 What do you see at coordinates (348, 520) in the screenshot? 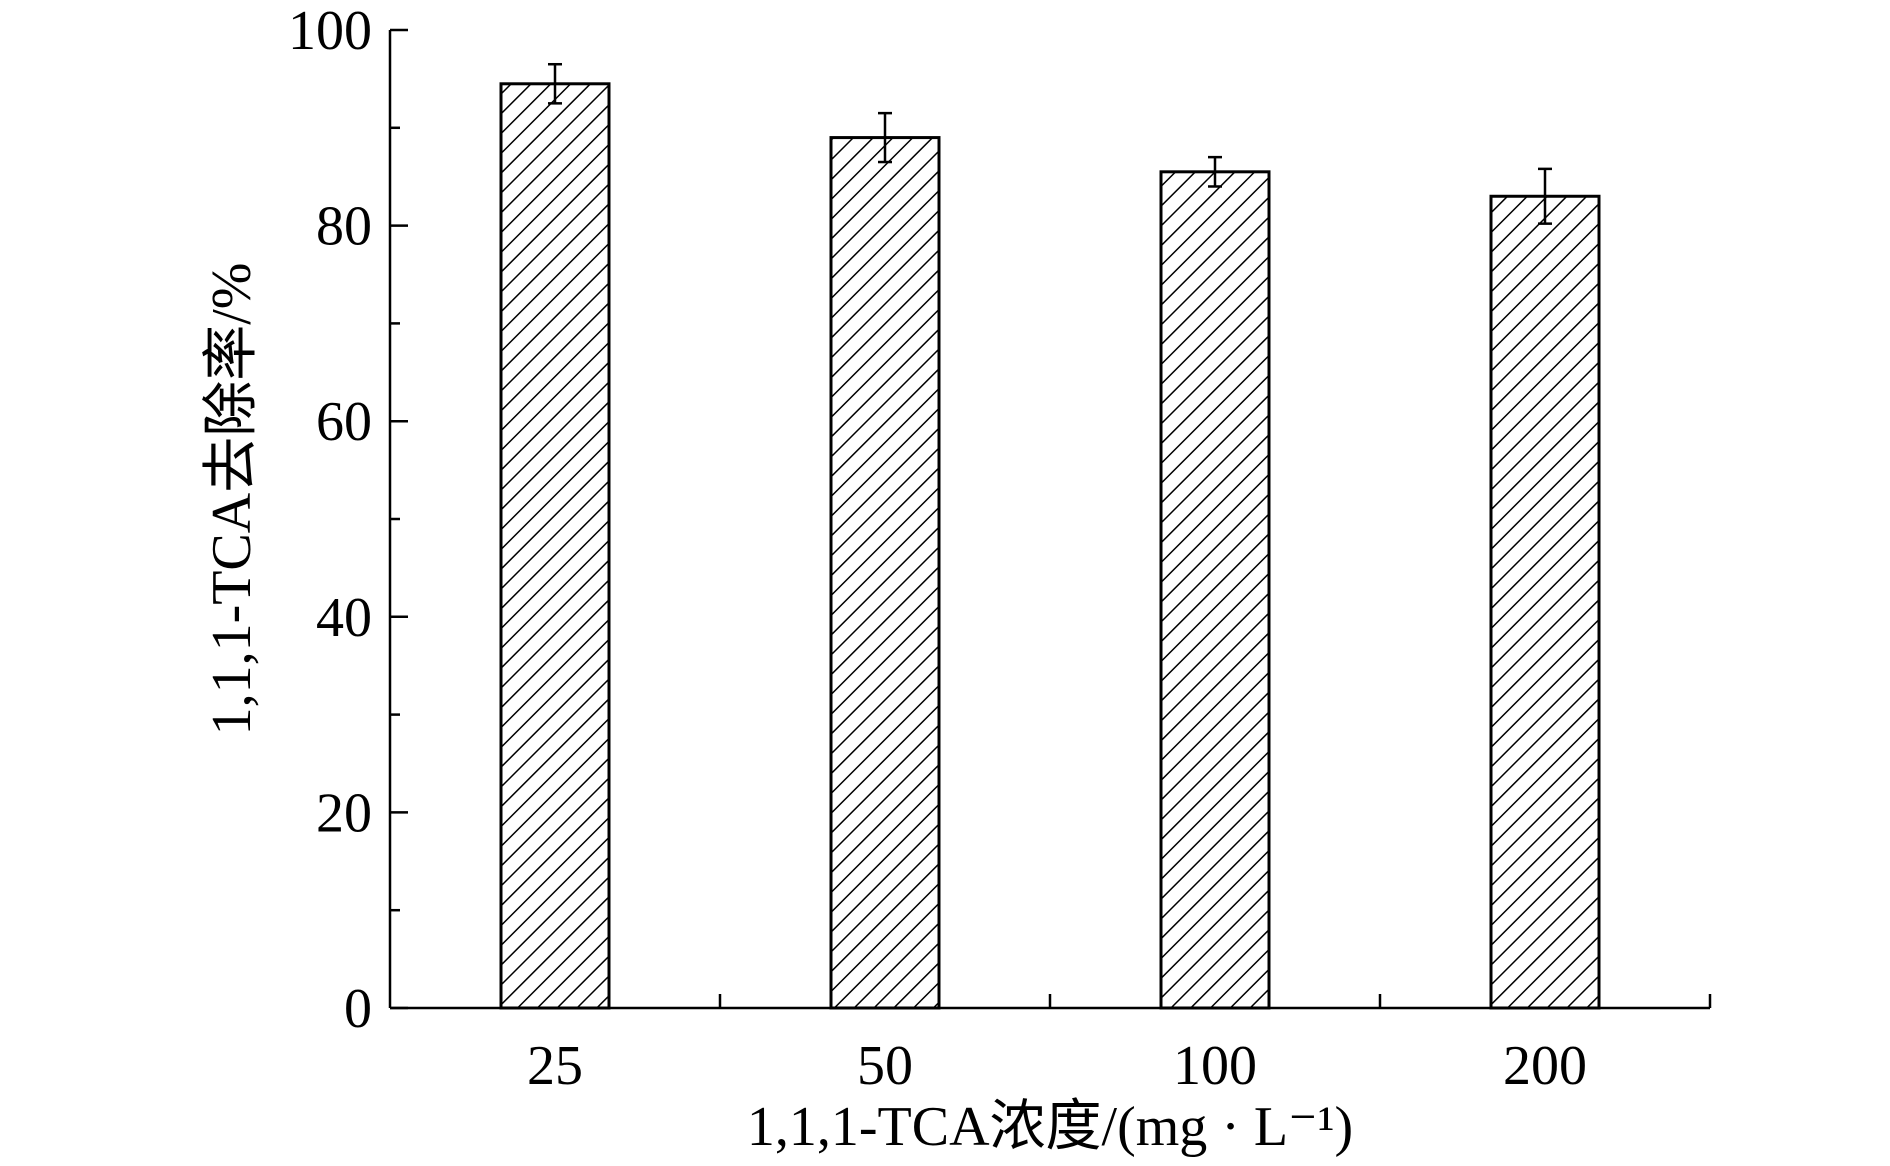
I see `y-ticks: 0 20 40 60 80 100` at bounding box center [348, 520].